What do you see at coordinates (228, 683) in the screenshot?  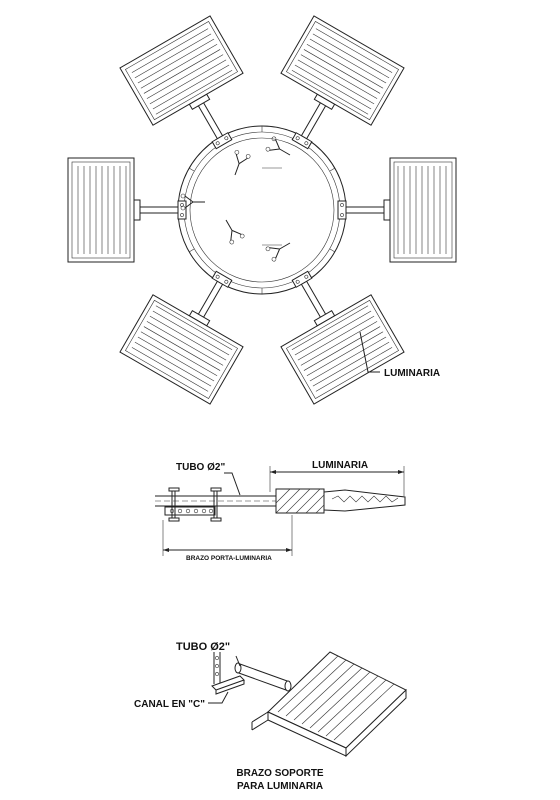 I see `c-channel` at bounding box center [228, 683].